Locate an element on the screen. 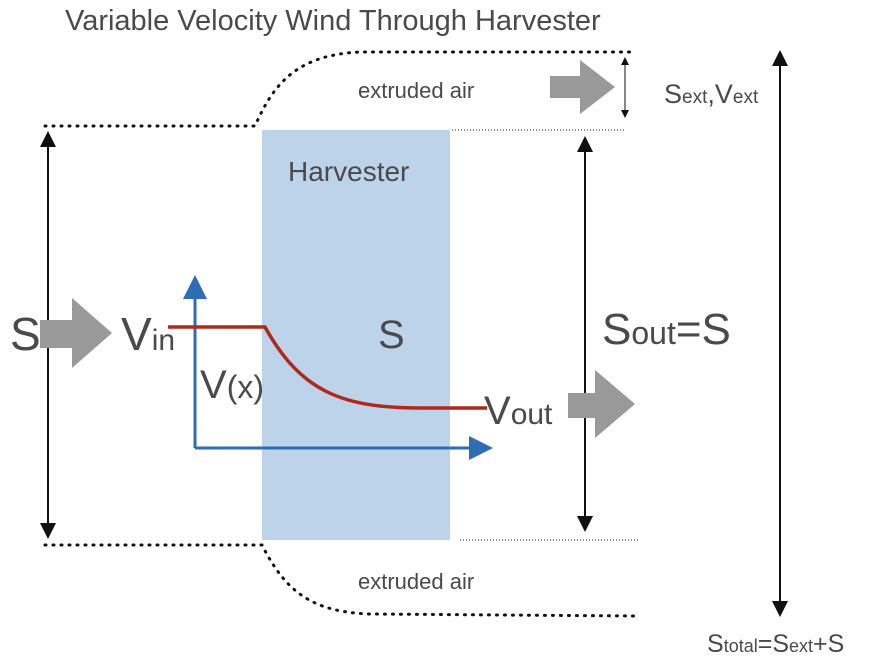 The image size is (881, 660). outlet-velocity: Vout is located at coordinates (518, 411).